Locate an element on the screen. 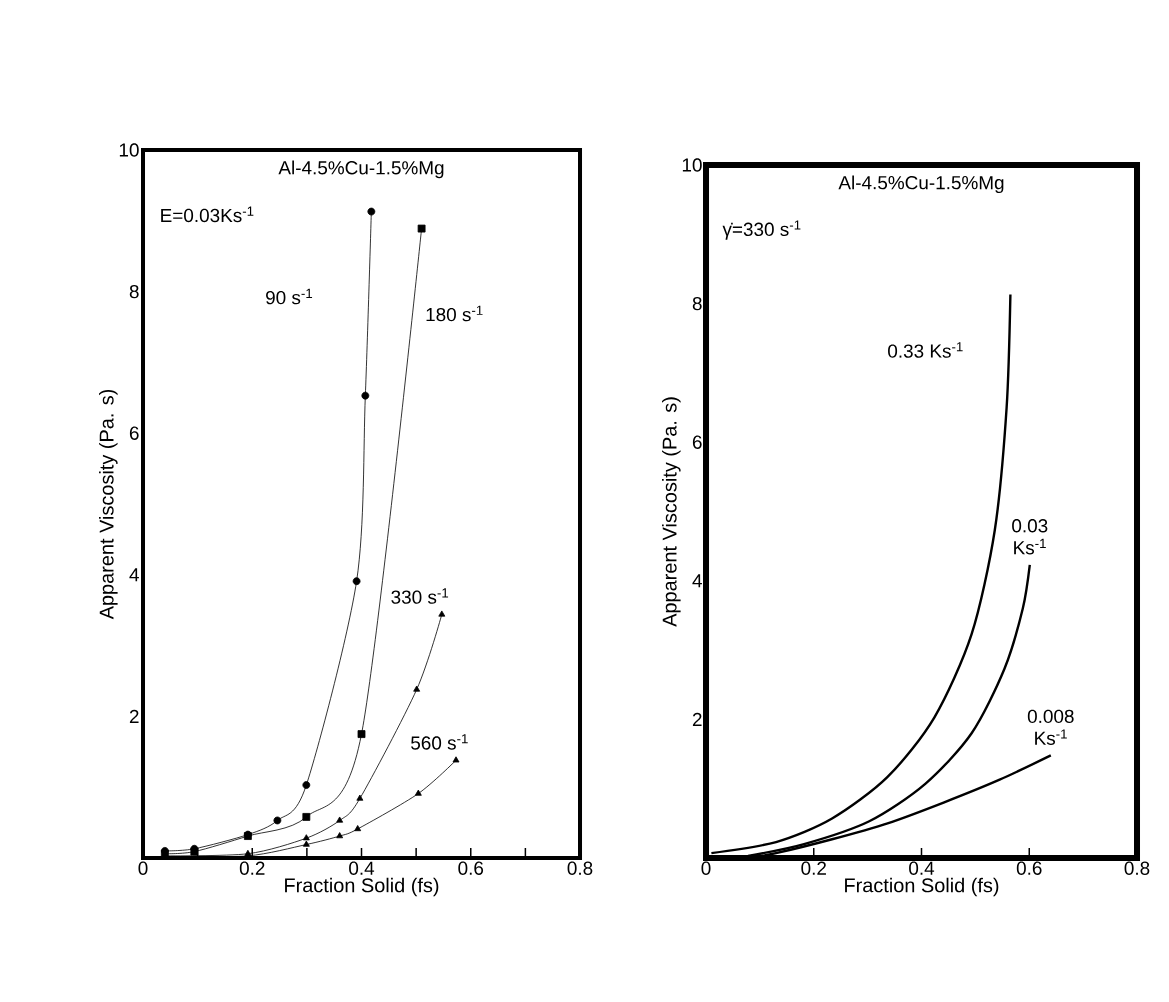 This screenshot has width=1169, height=1002. series-label: 0.008 Ks$^{-1}$ is located at coordinates (1050, 727).